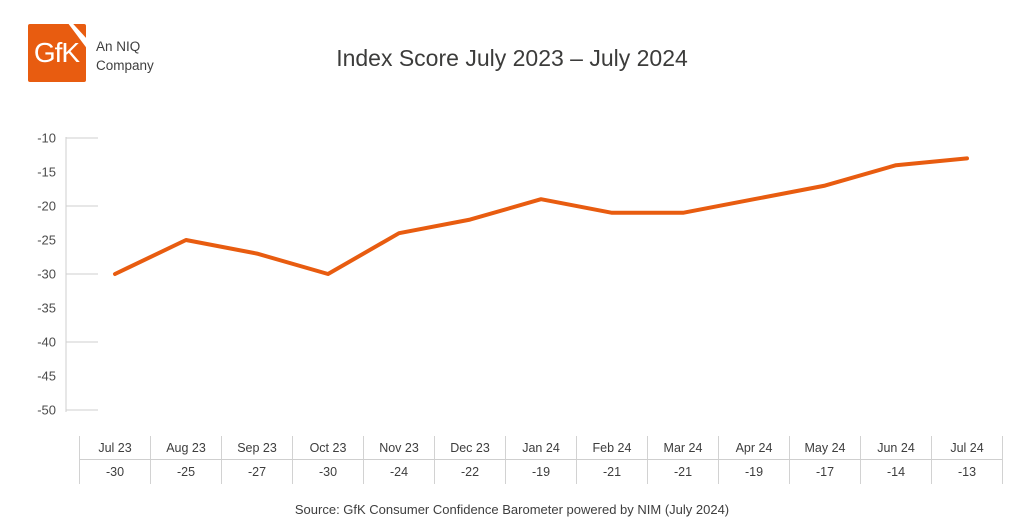 This screenshot has height=531, width=1024. What do you see at coordinates (46, 376) in the screenshot?
I see `y-axis-label: -45` at bounding box center [46, 376].